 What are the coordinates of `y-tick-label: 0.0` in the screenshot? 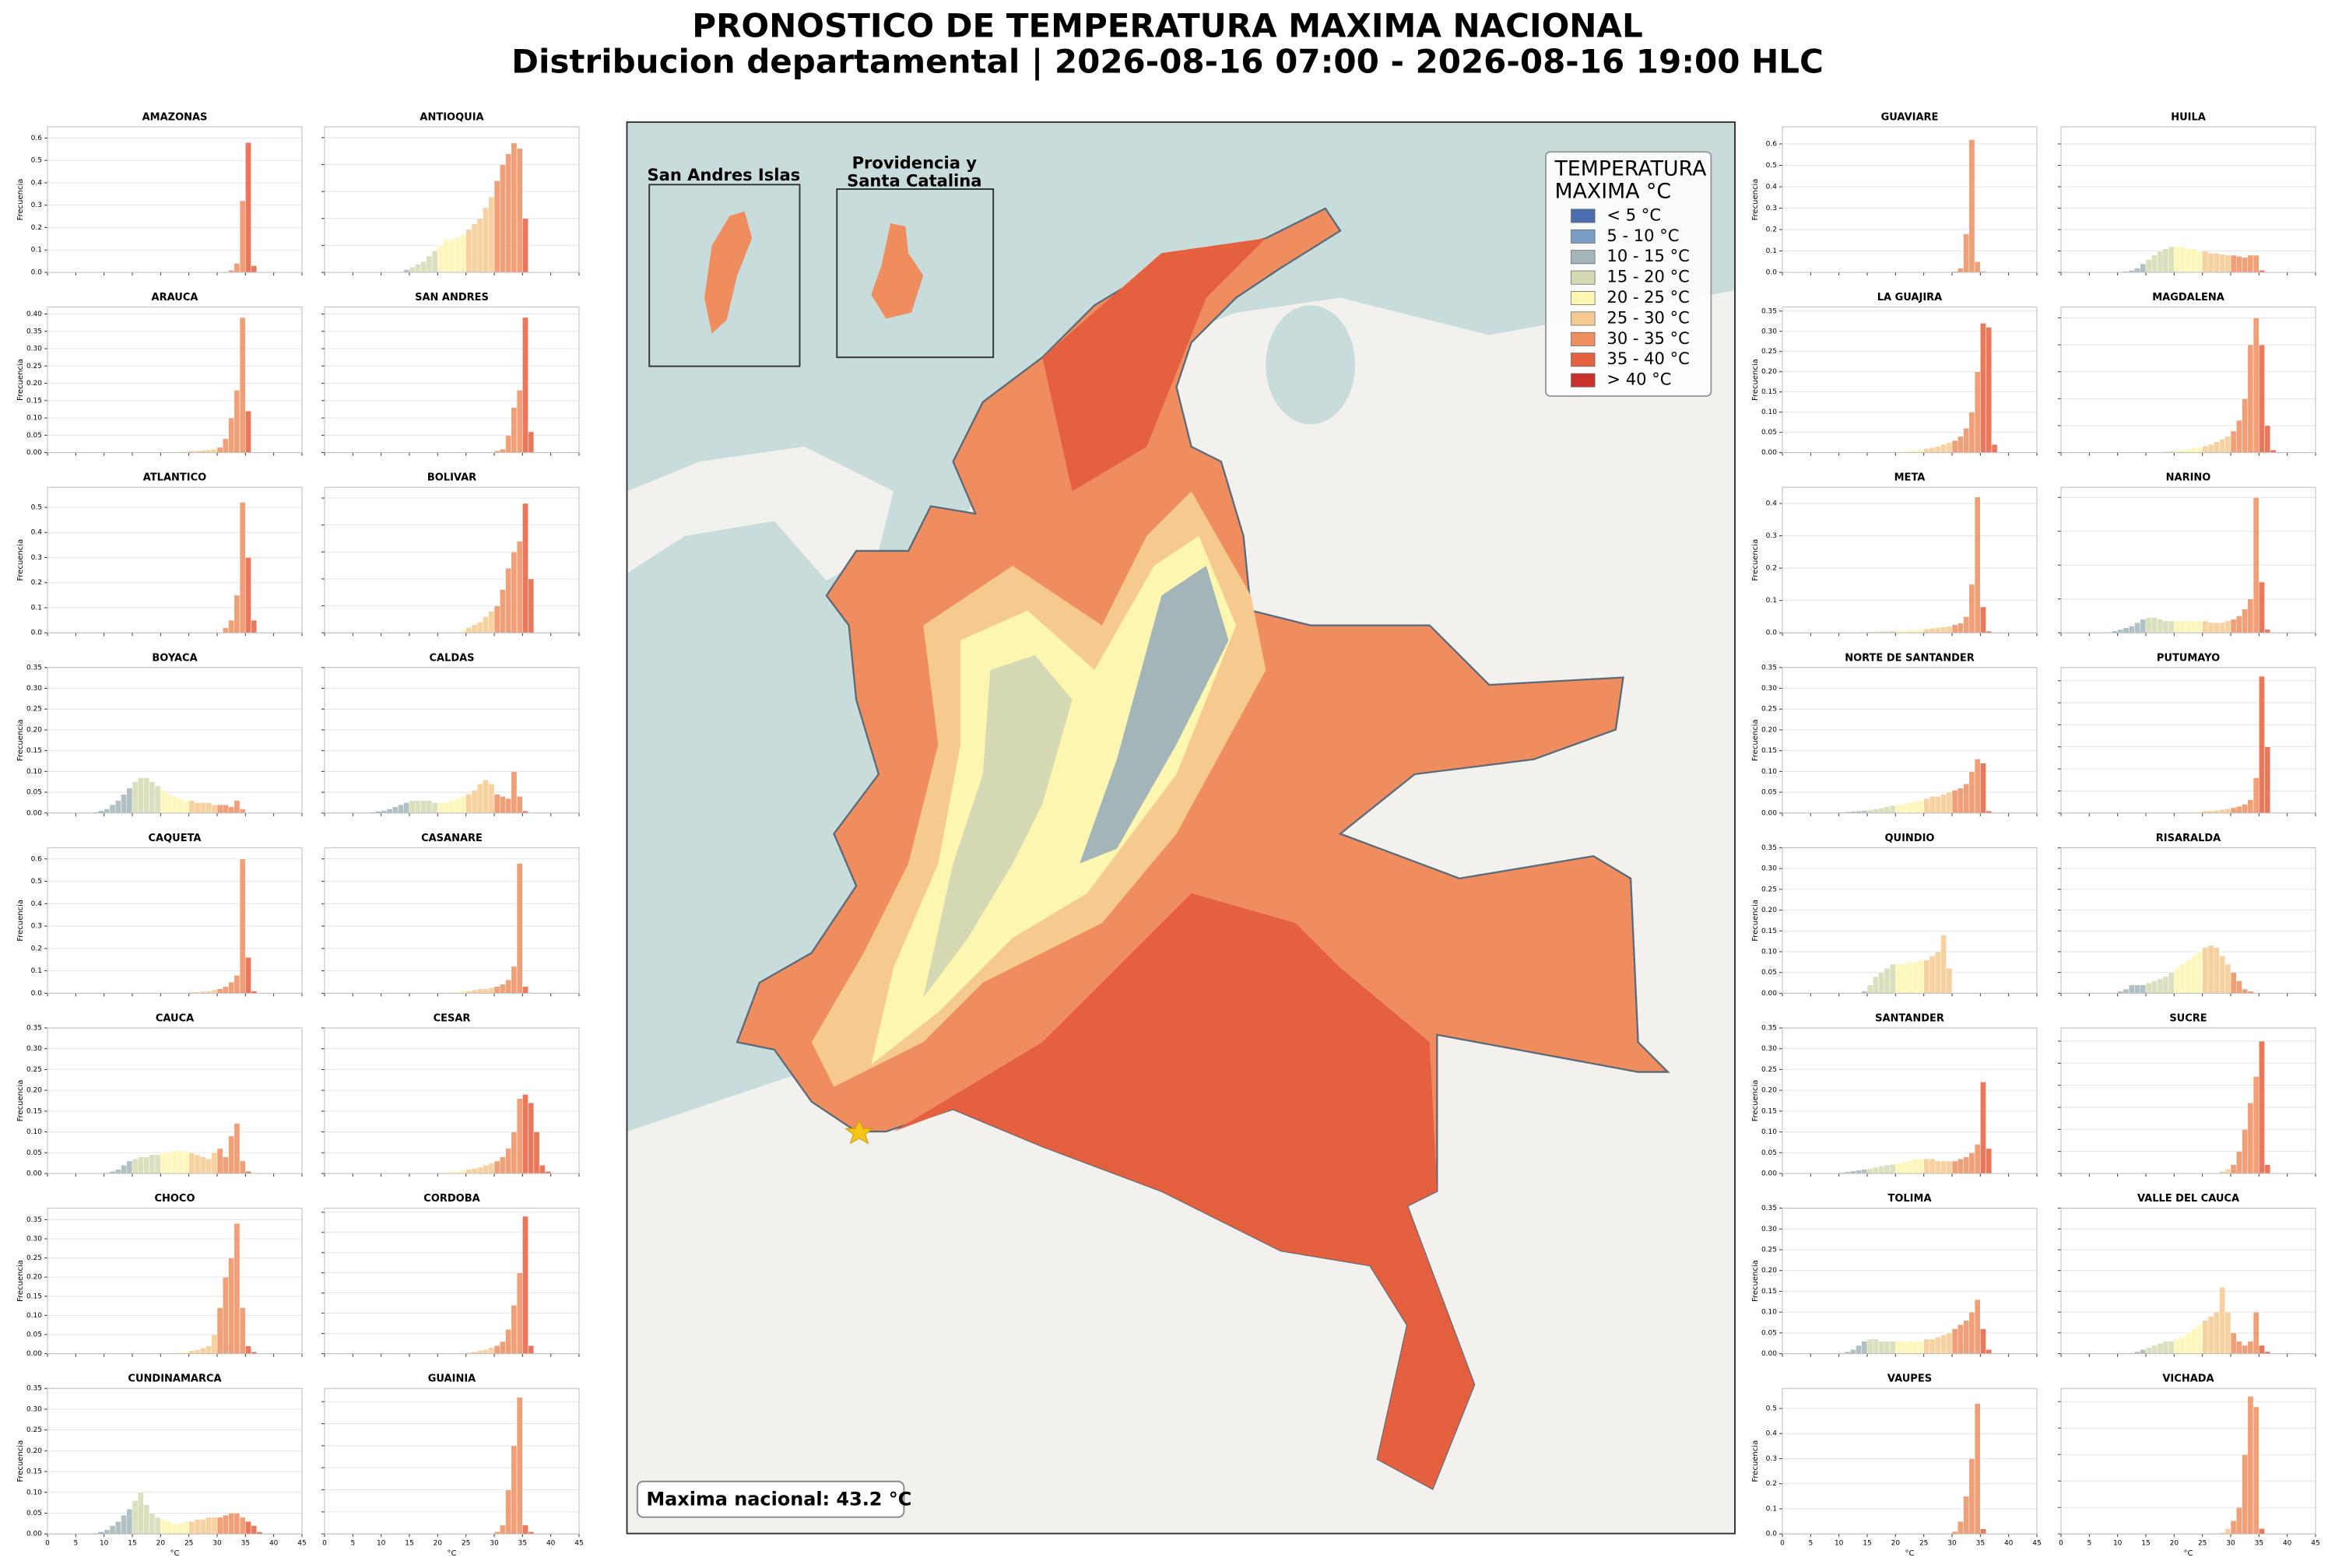 It's located at (37, 994).